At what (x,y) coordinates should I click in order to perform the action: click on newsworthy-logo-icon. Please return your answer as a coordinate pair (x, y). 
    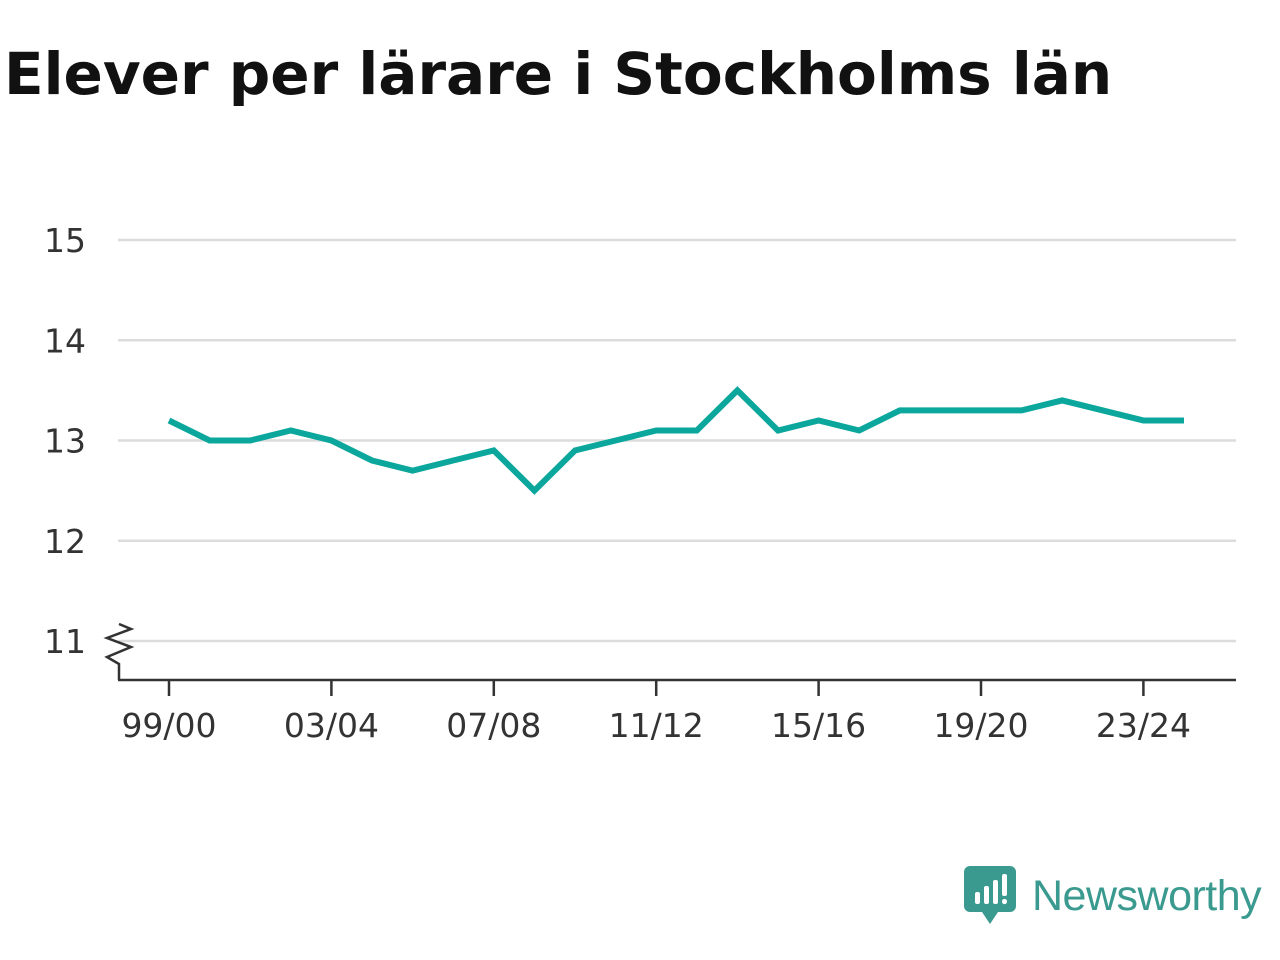
    Looking at the image, I should click on (990, 895).